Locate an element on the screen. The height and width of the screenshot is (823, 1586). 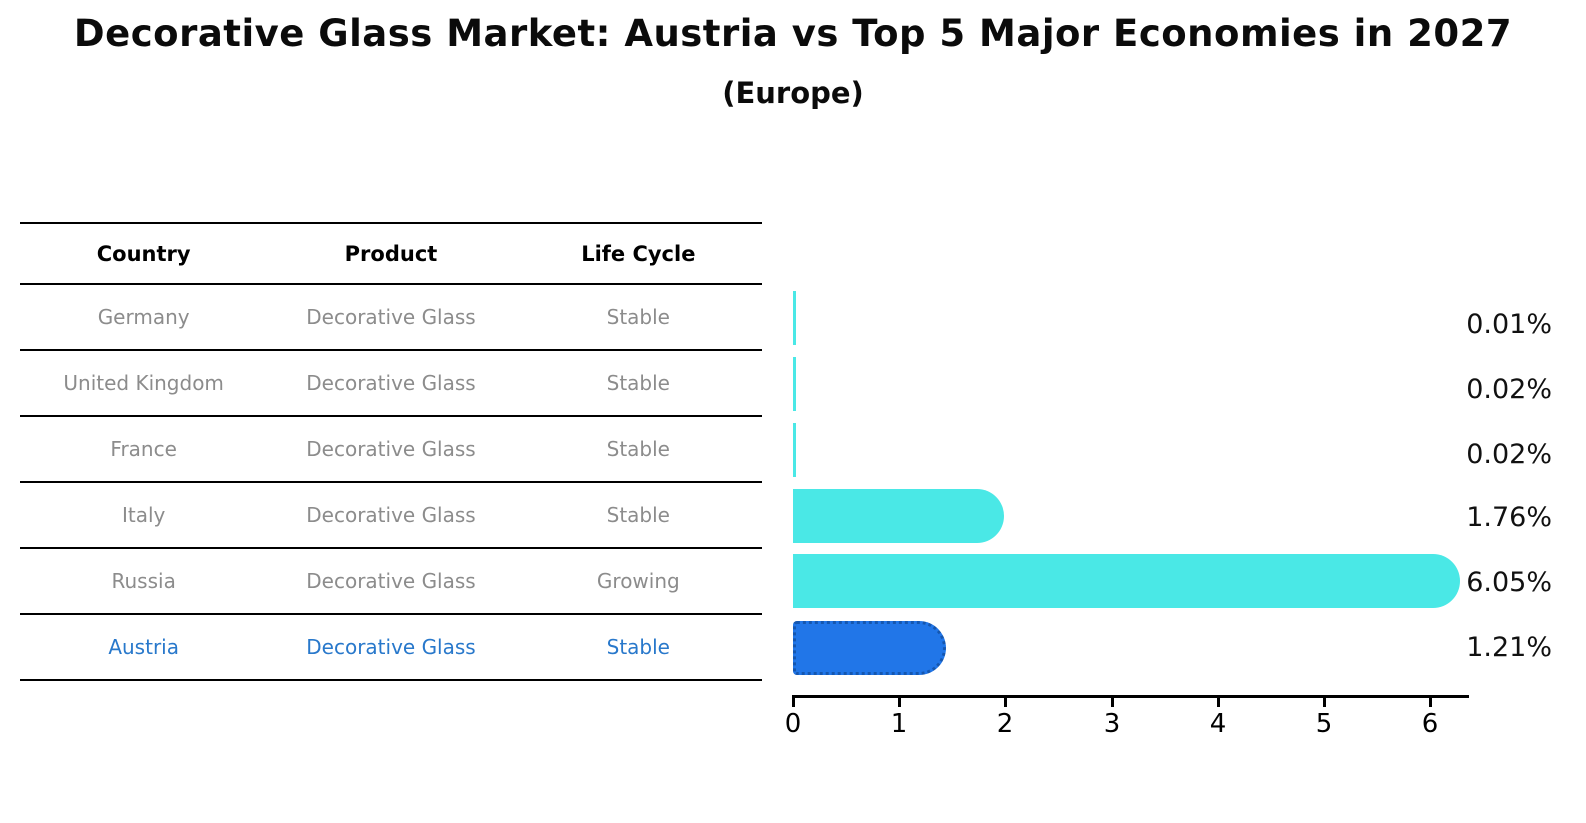
column-header-product: Product is located at coordinates (391, 253).